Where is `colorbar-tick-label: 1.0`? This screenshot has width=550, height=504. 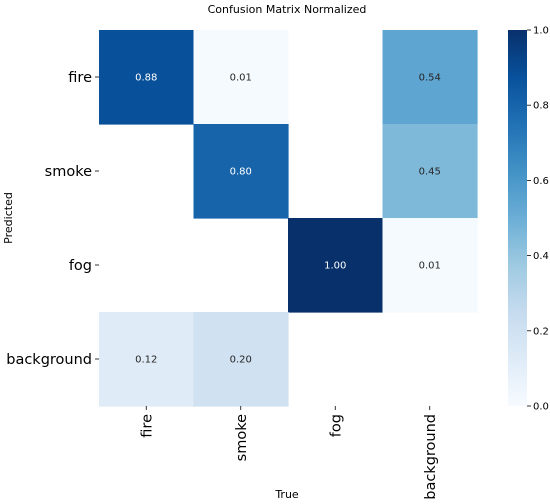 colorbar-tick-label: 1.0 is located at coordinates (541, 31).